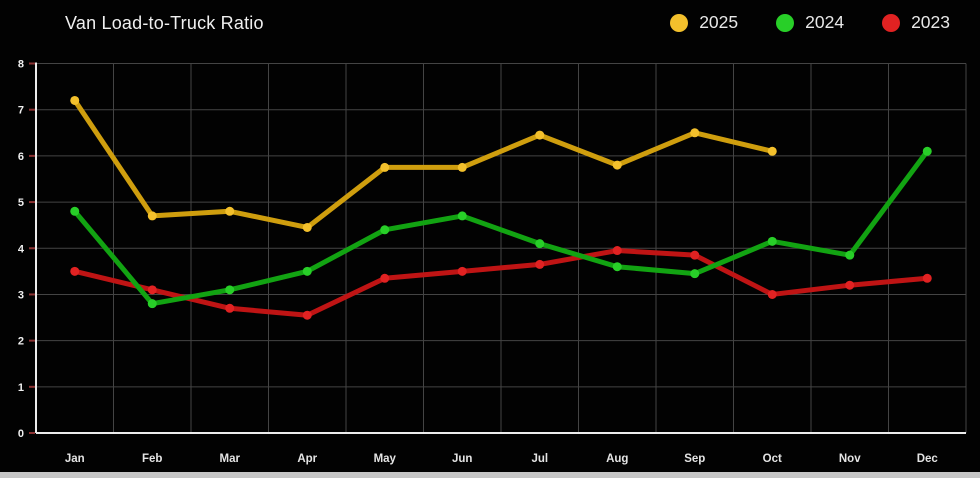 The height and width of the screenshot is (478, 980). What do you see at coordinates (21, 203) in the screenshot?
I see `y-axis-label: 5` at bounding box center [21, 203].